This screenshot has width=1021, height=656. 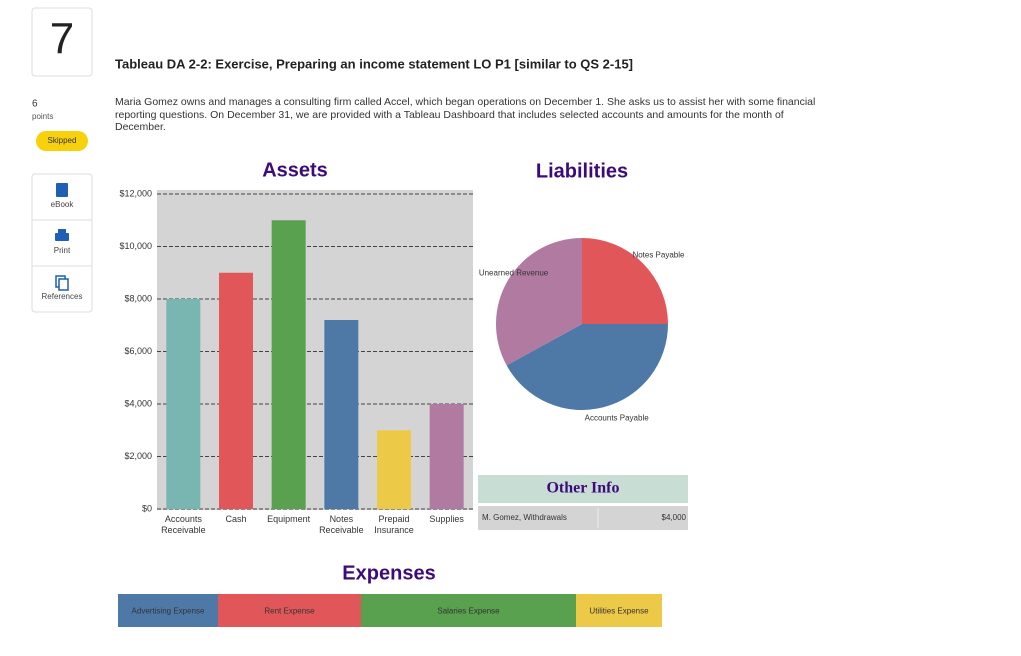 What do you see at coordinates (295, 170) in the screenshot?
I see `chart-title: Assets` at bounding box center [295, 170].